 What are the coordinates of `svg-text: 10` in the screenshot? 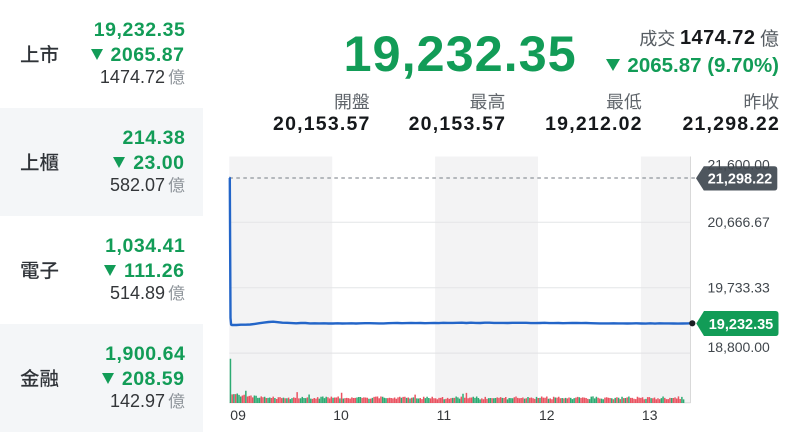 It's located at (341, 415).